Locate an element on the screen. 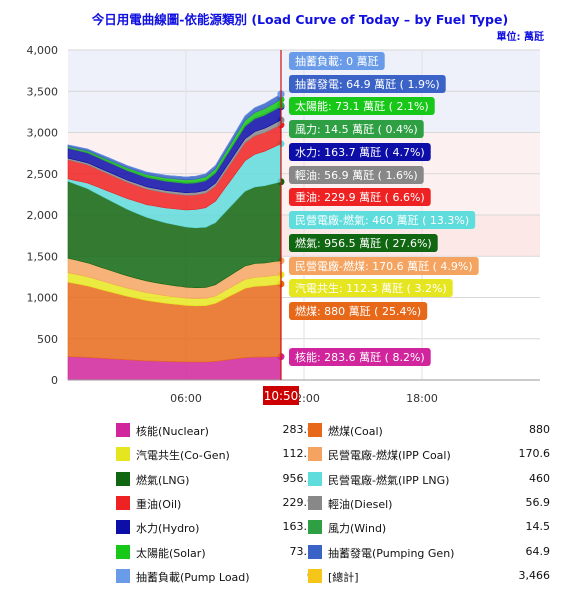 This screenshot has width=567, height=600. tooltip-text: 燃煤: 880 萬瓩 ( 25.4%) is located at coordinates (358, 311).